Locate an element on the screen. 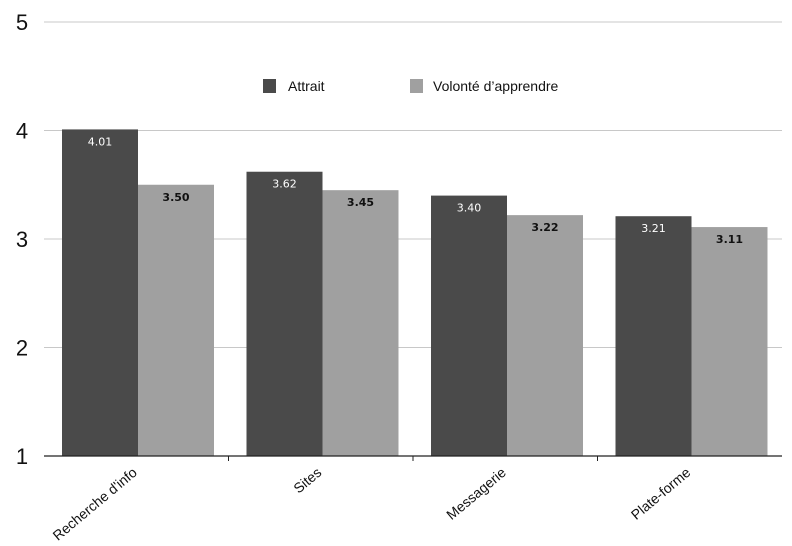 The height and width of the screenshot is (546, 792). y-tick-label-3: 3 is located at coordinates (22, 239).